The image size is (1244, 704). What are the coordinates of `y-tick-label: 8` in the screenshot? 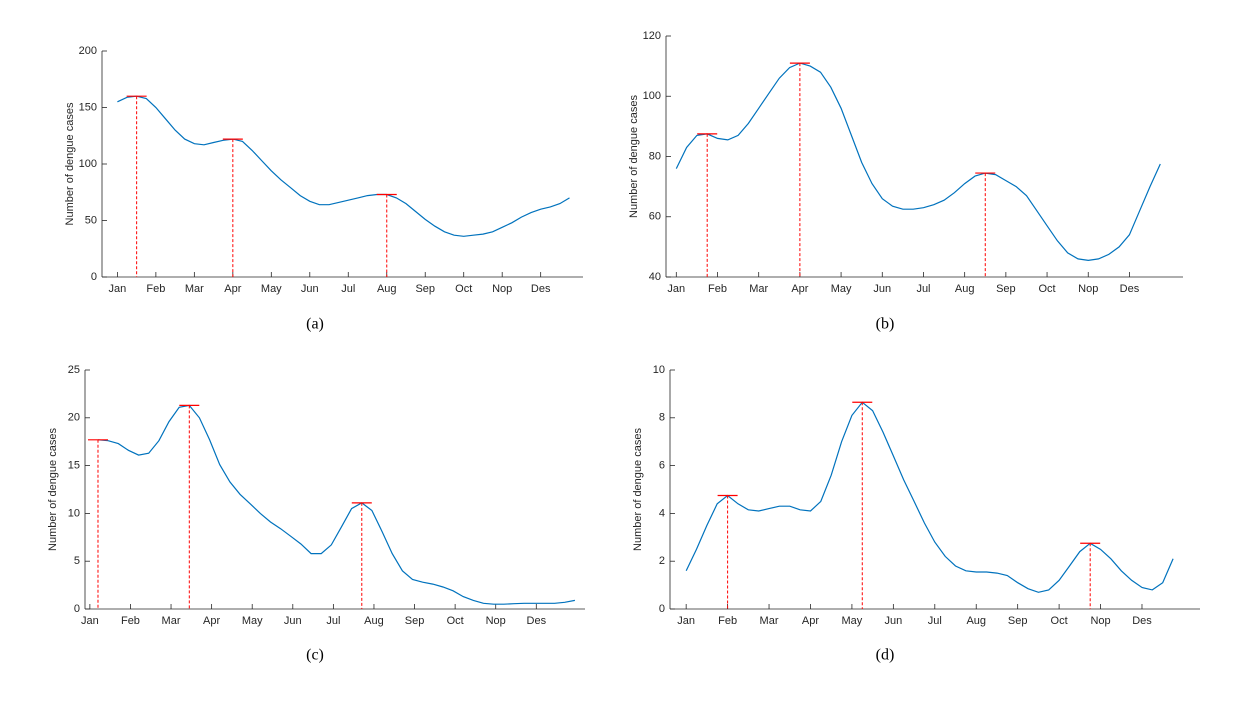 It's located at (662, 418).